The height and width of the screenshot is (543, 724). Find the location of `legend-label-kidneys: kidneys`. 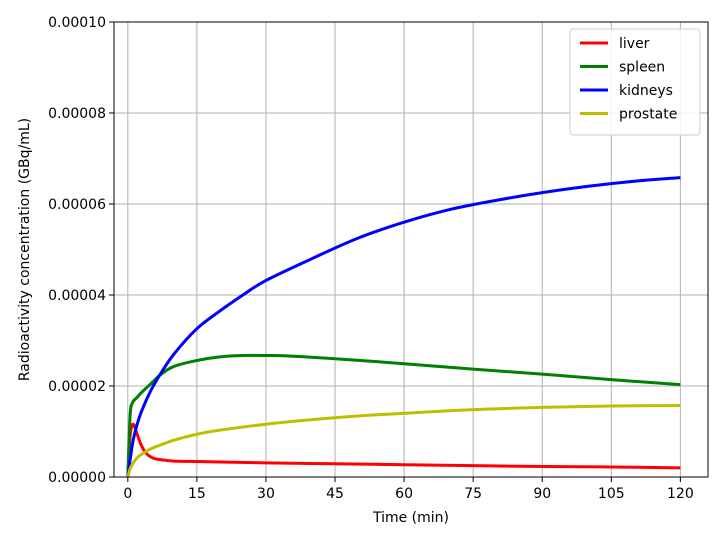

legend-label-kidneys: kidneys is located at coordinates (646, 91).